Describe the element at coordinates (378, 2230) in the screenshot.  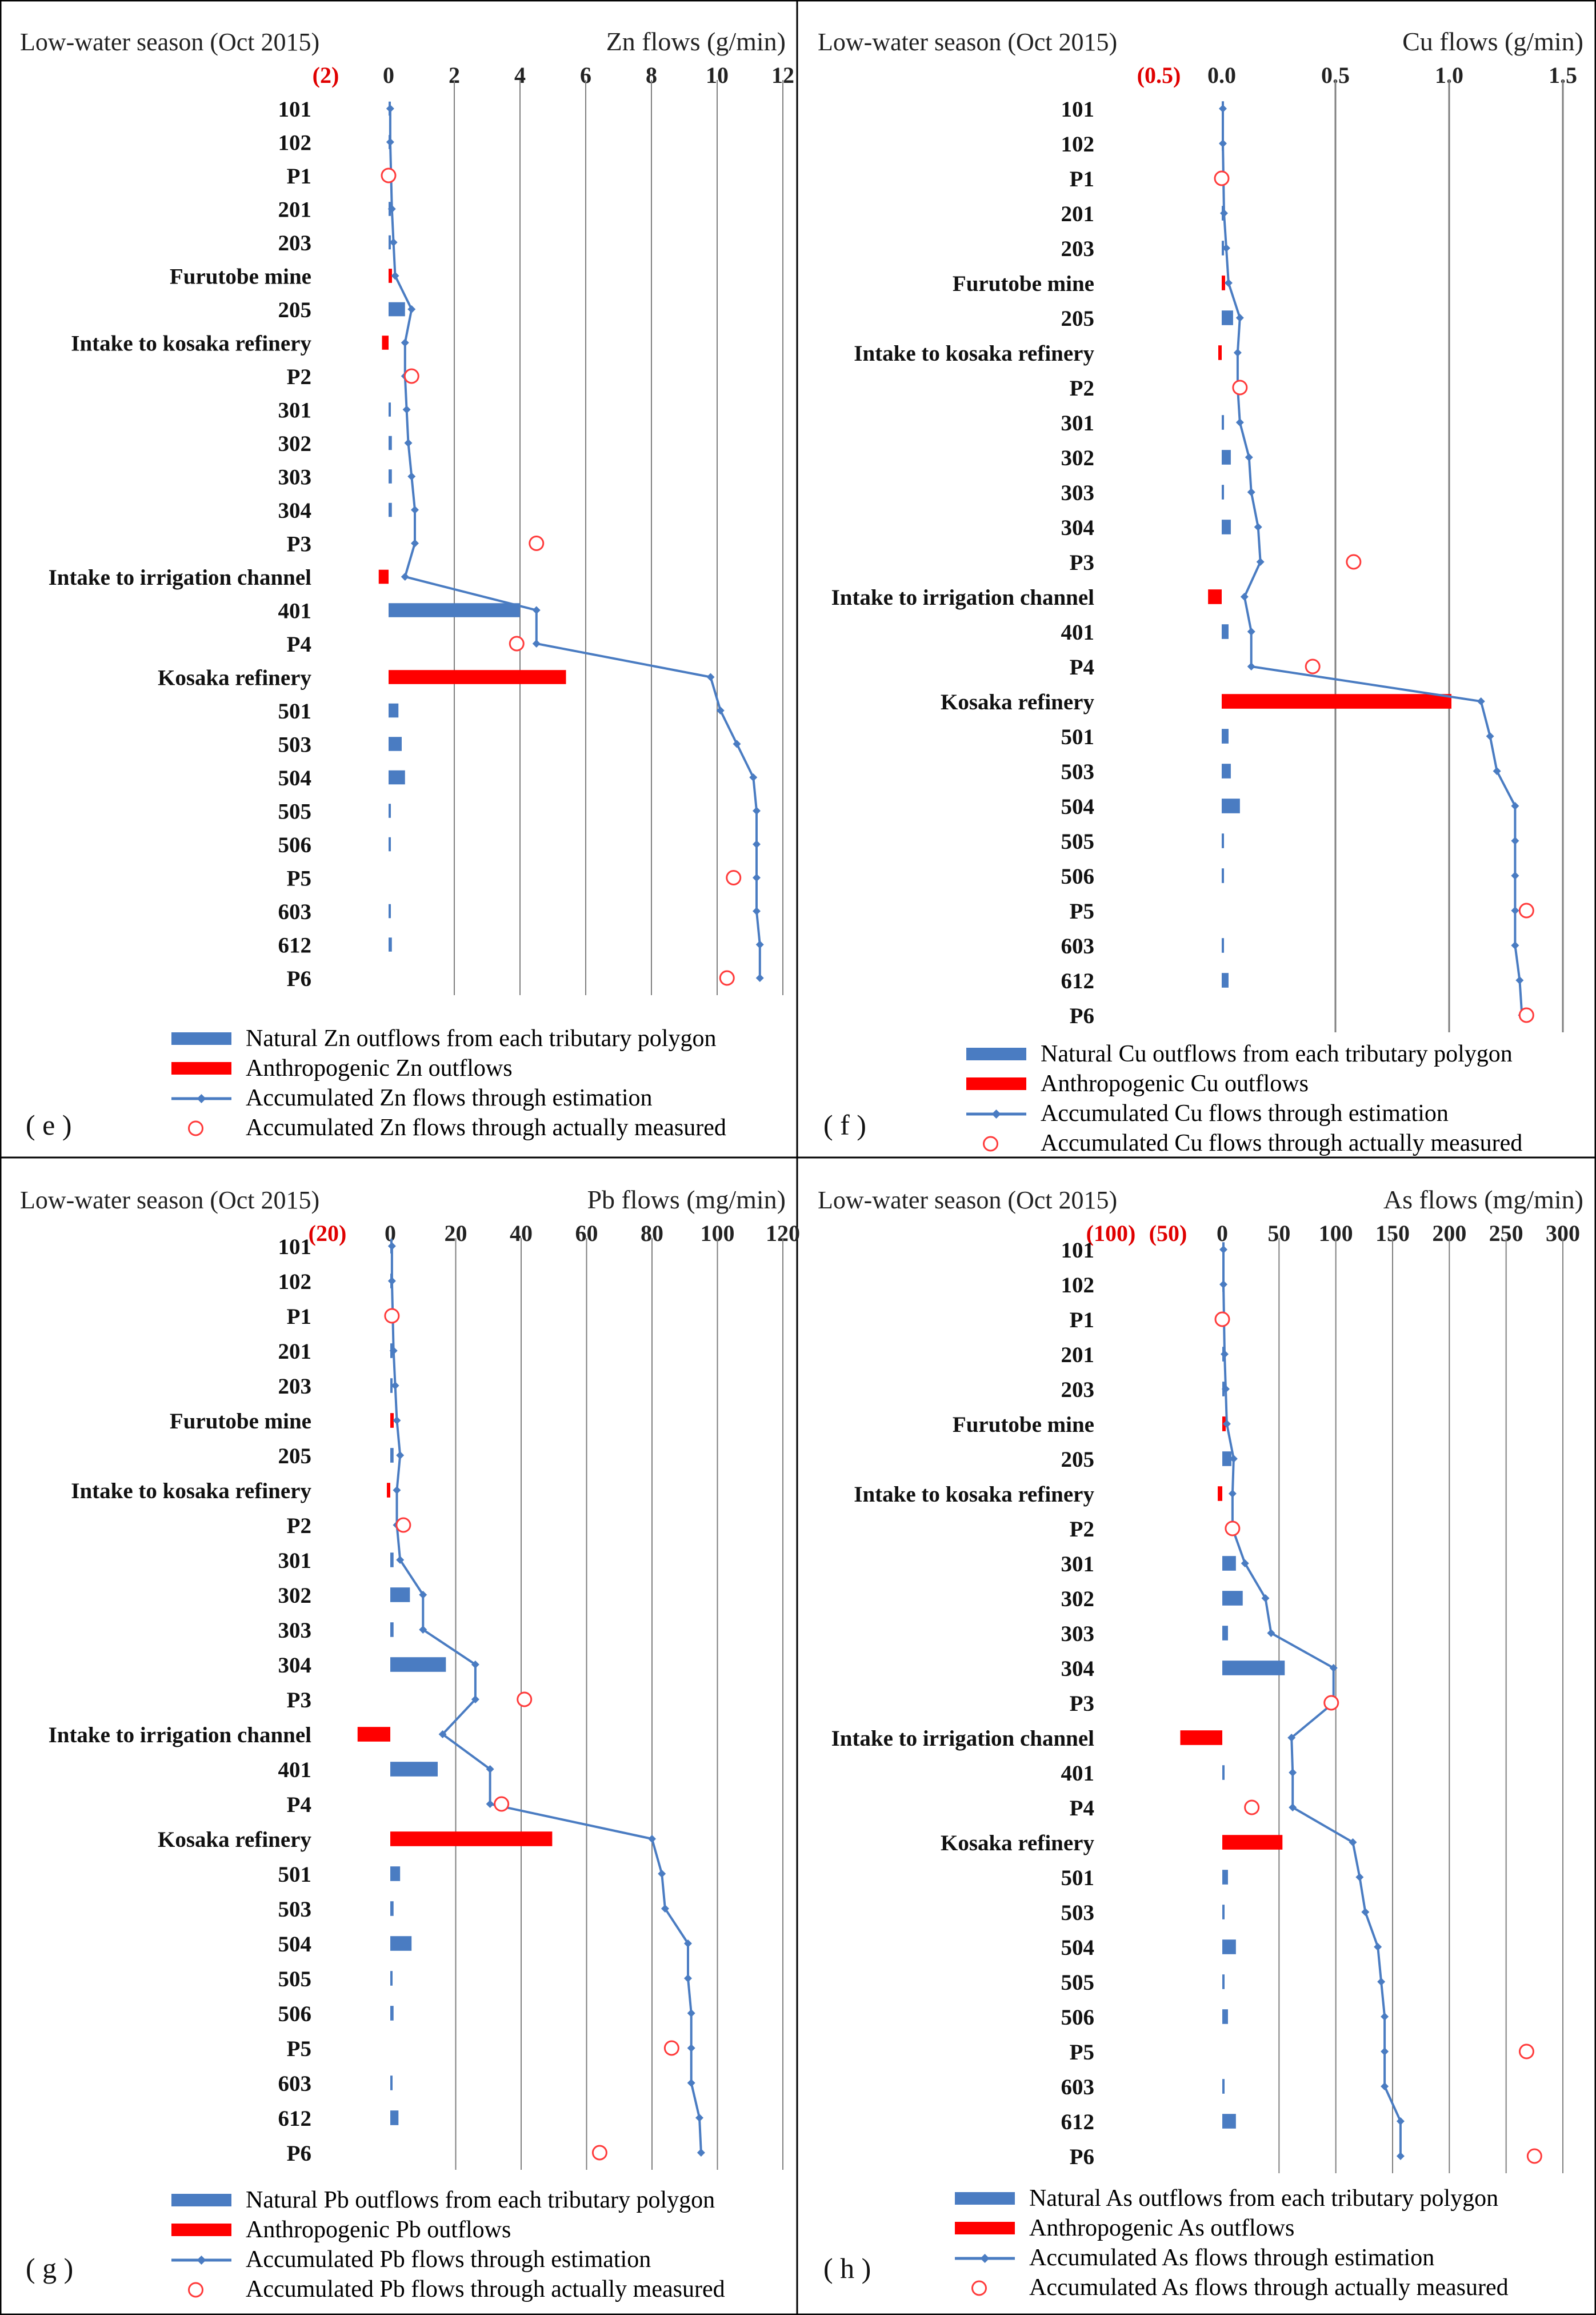
I see `legend-anthropogenic-label: Anthropogenic Pb outflows` at that location.